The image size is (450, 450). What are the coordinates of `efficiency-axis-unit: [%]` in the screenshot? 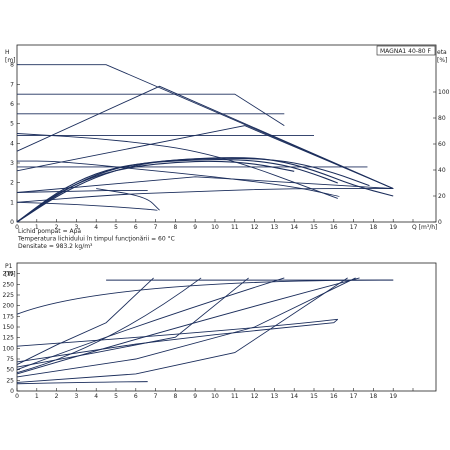 It's located at (442, 60).